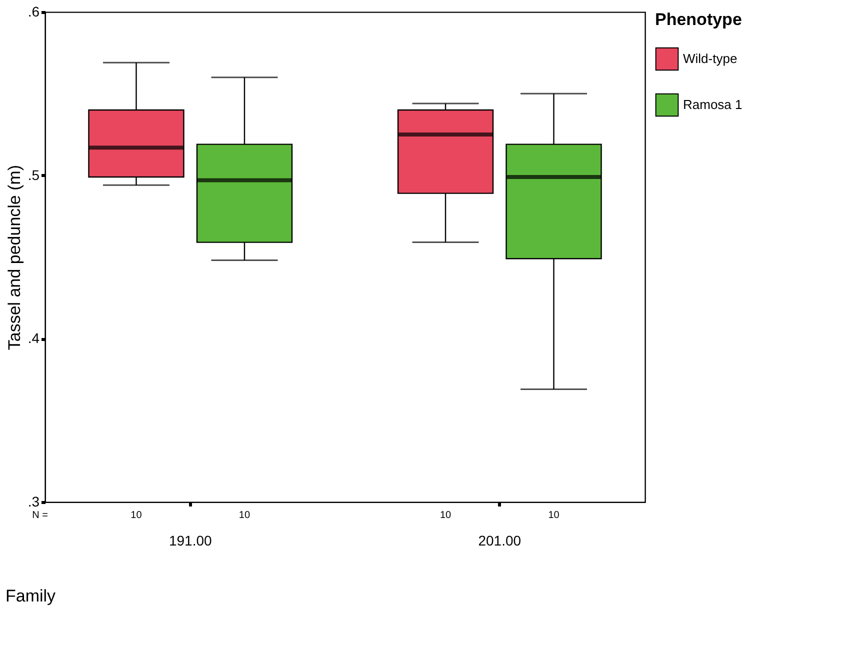 The image size is (865, 668). I want to click on y-tick-label: .6, so click(34, 12).